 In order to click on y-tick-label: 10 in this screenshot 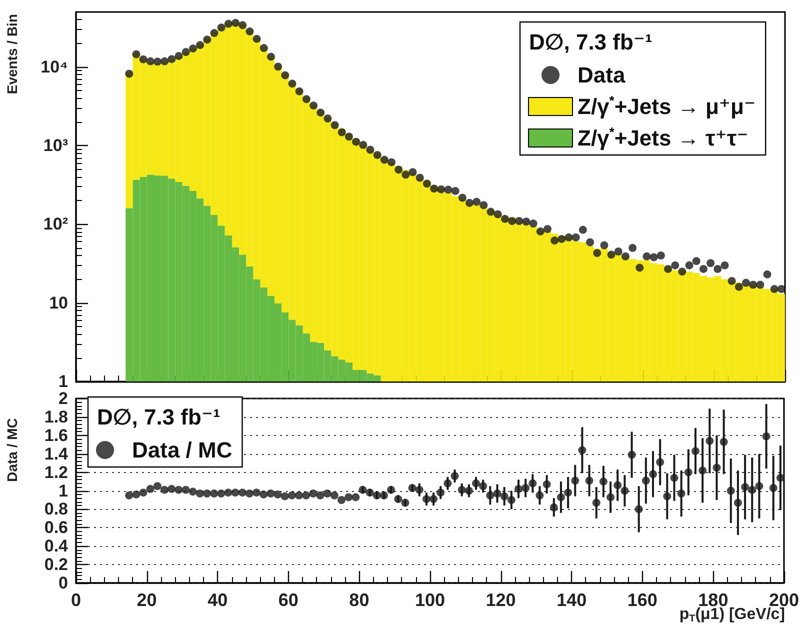, I will do `click(58, 302)`.